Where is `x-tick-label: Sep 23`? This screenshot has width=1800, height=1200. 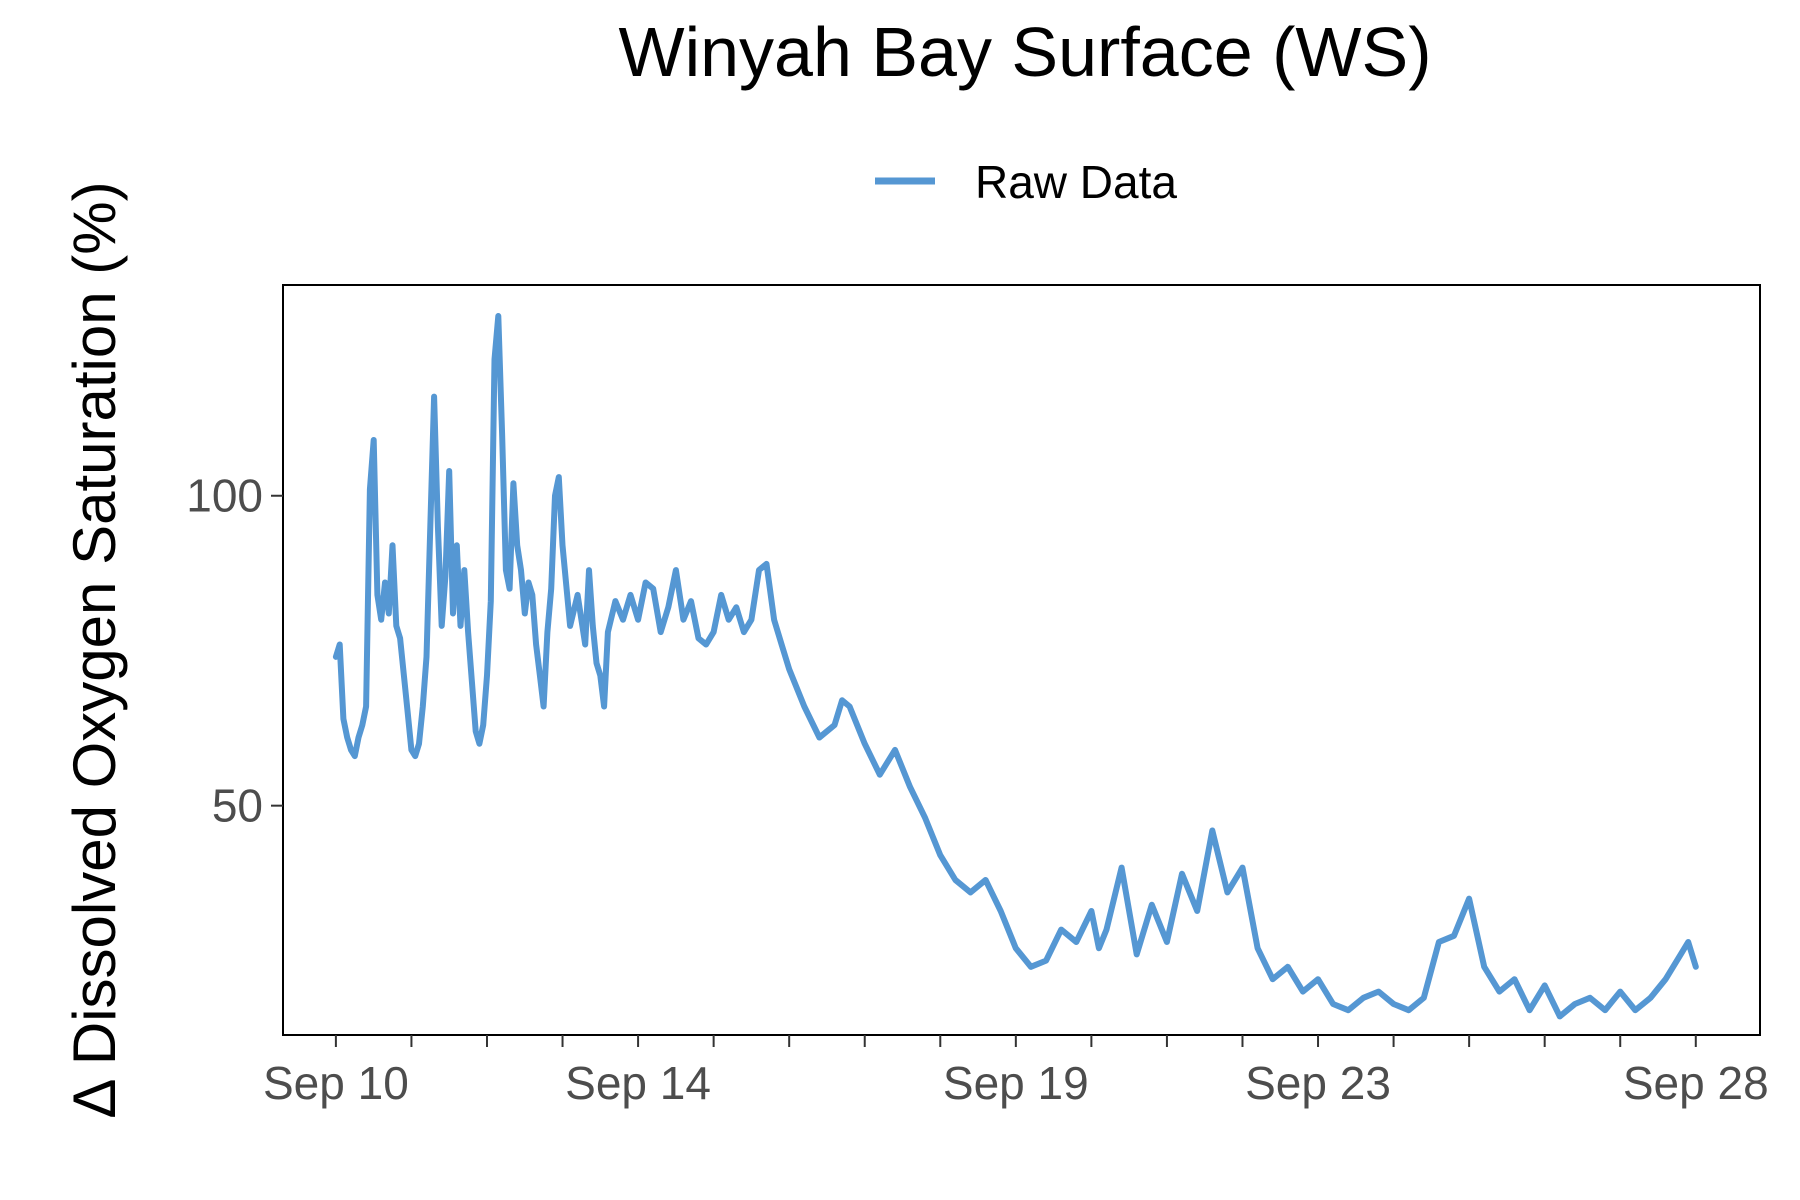 x-tick-label: Sep 23 is located at coordinates (1318, 1083).